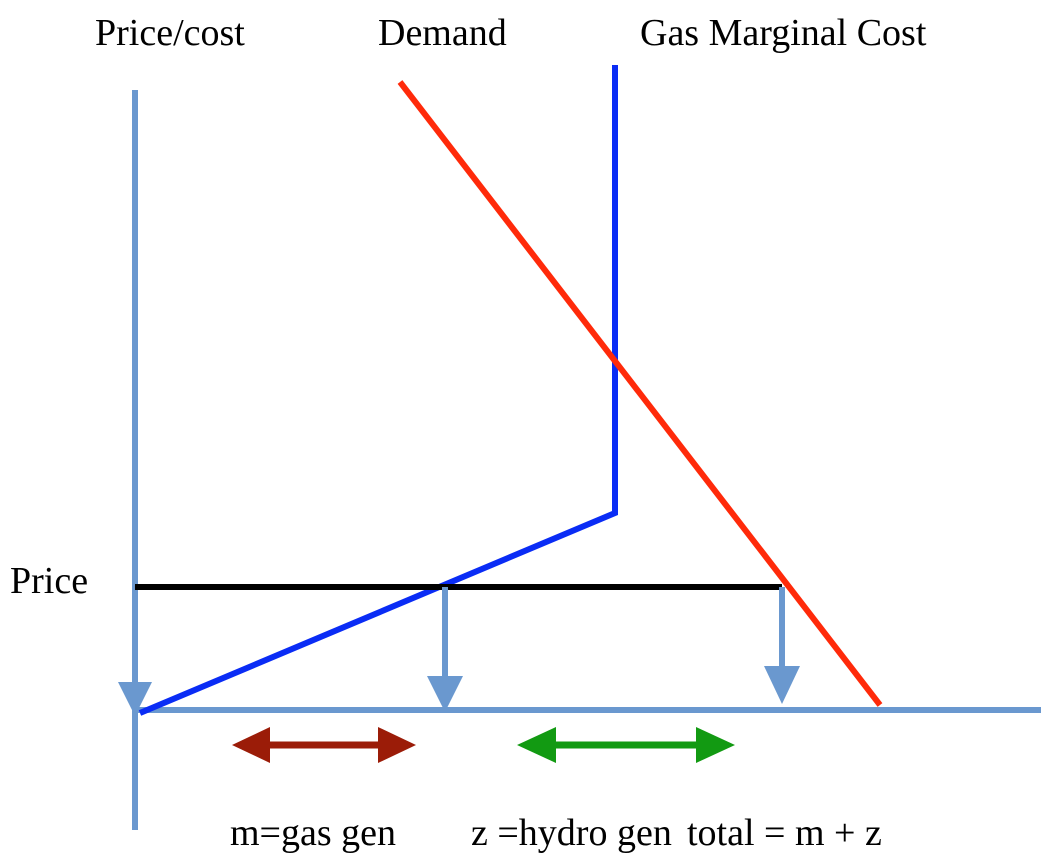 This screenshot has width=1041, height=859. What do you see at coordinates (784, 833) in the screenshot?
I see `total-label: total = m + z` at bounding box center [784, 833].